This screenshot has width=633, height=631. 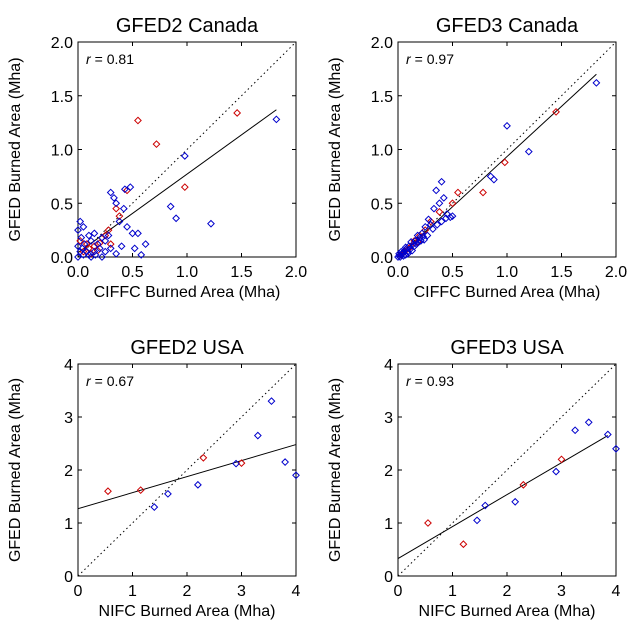 What do you see at coordinates (296, 591) in the screenshot?
I see `x-tick-label: 4` at bounding box center [296, 591].